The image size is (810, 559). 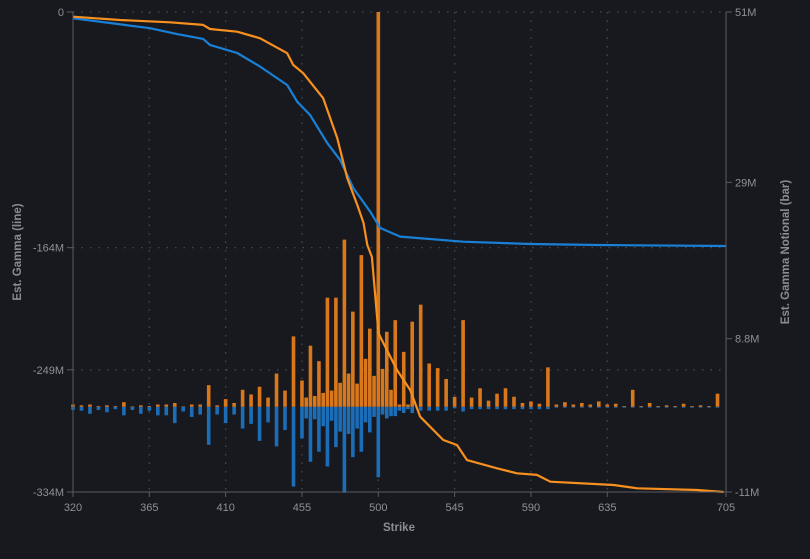 What do you see at coordinates (726, 508) in the screenshot?
I see `x-tick-label: 705` at bounding box center [726, 508].